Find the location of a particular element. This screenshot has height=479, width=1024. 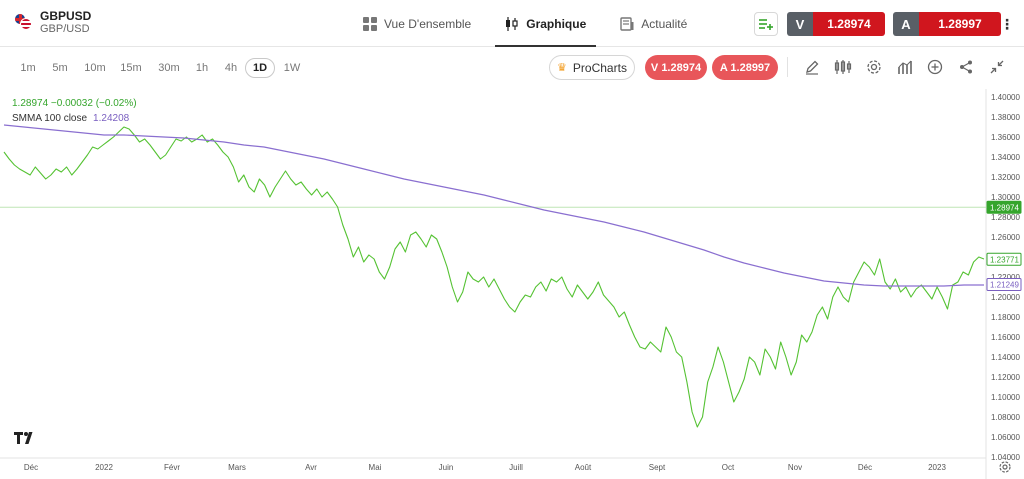

tab-overview: Vue D'ensemble is located at coordinates (417, 23).